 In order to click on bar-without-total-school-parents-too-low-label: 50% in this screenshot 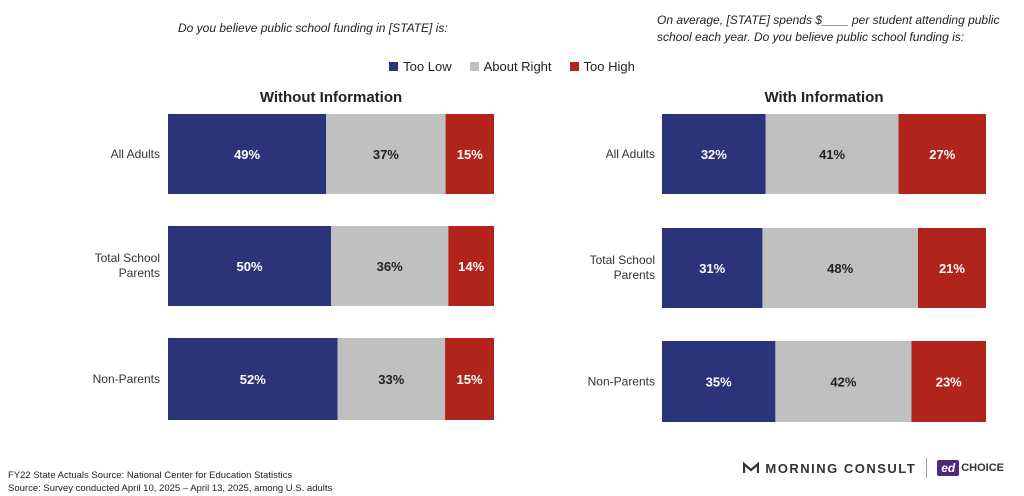, I will do `click(249, 266)`.